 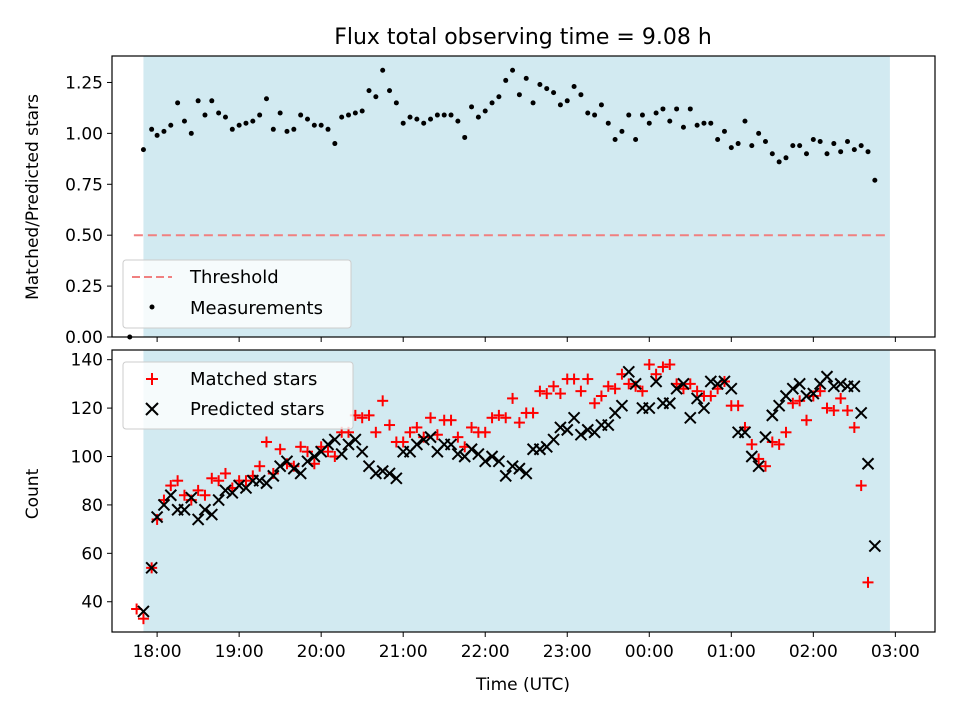 I want to click on x-tick-label: 02:00, so click(x=813, y=652).